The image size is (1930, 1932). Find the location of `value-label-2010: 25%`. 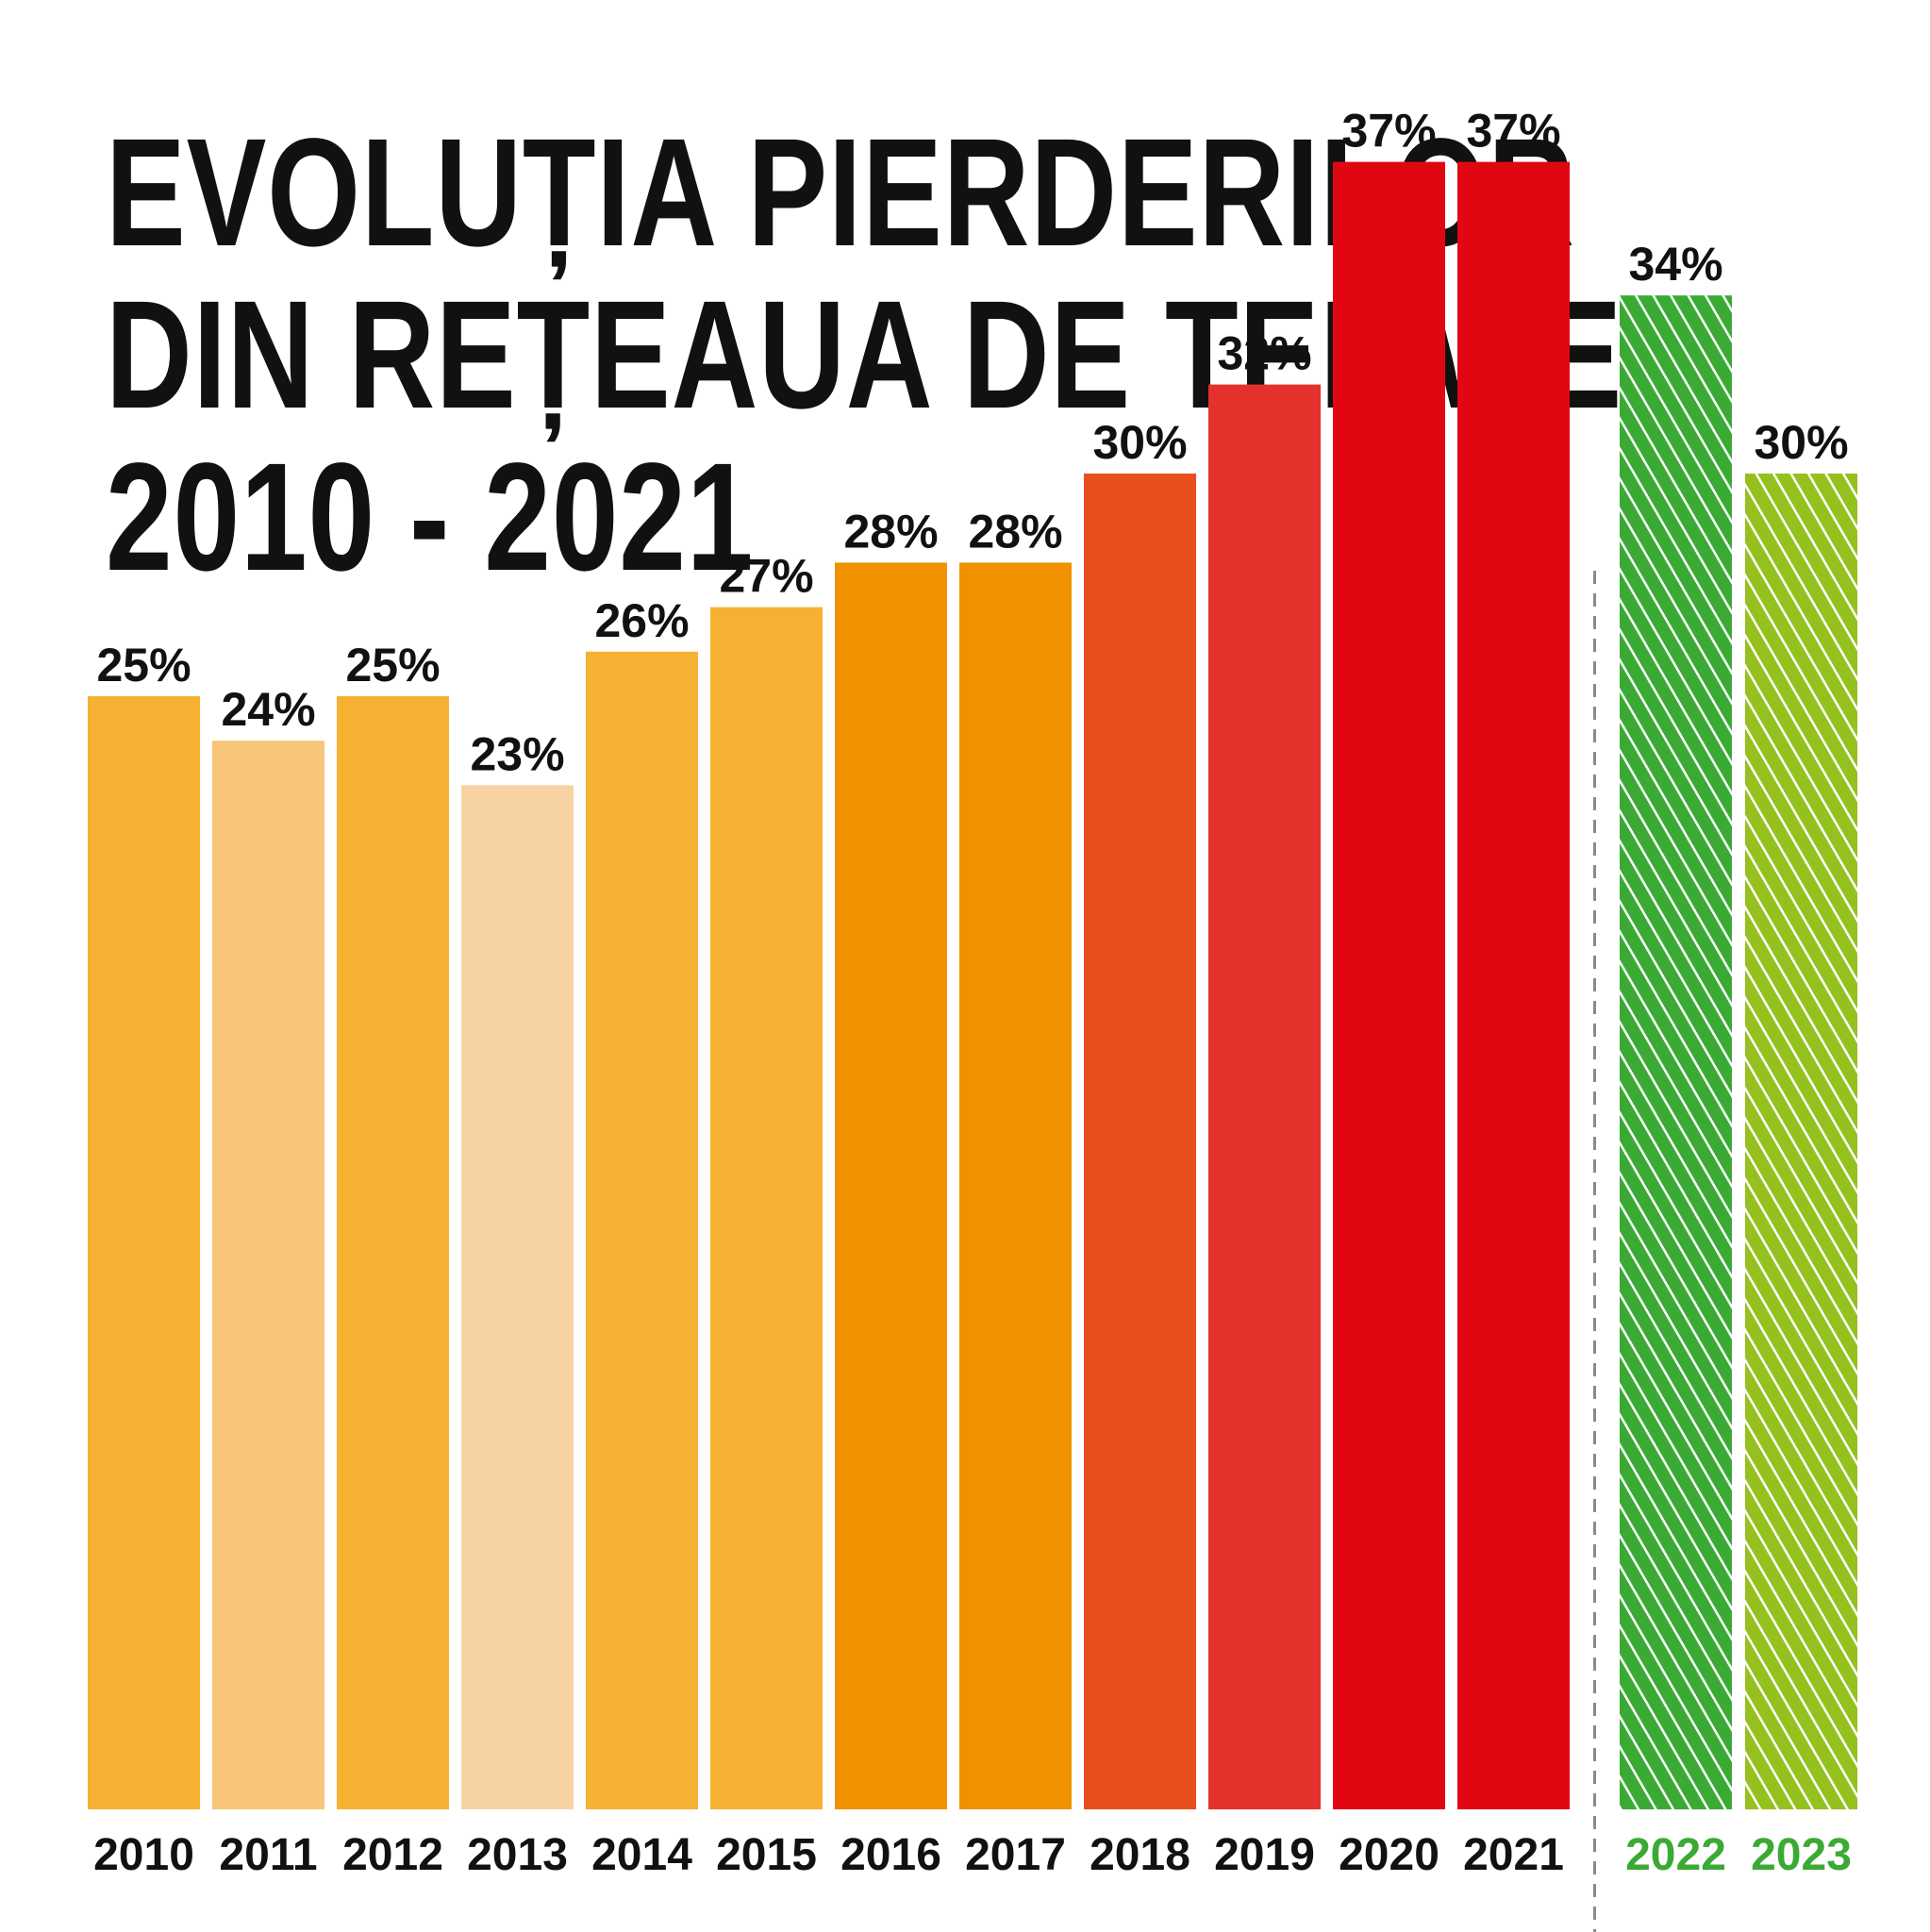

value-label-2010: 25% is located at coordinates (143, 665).